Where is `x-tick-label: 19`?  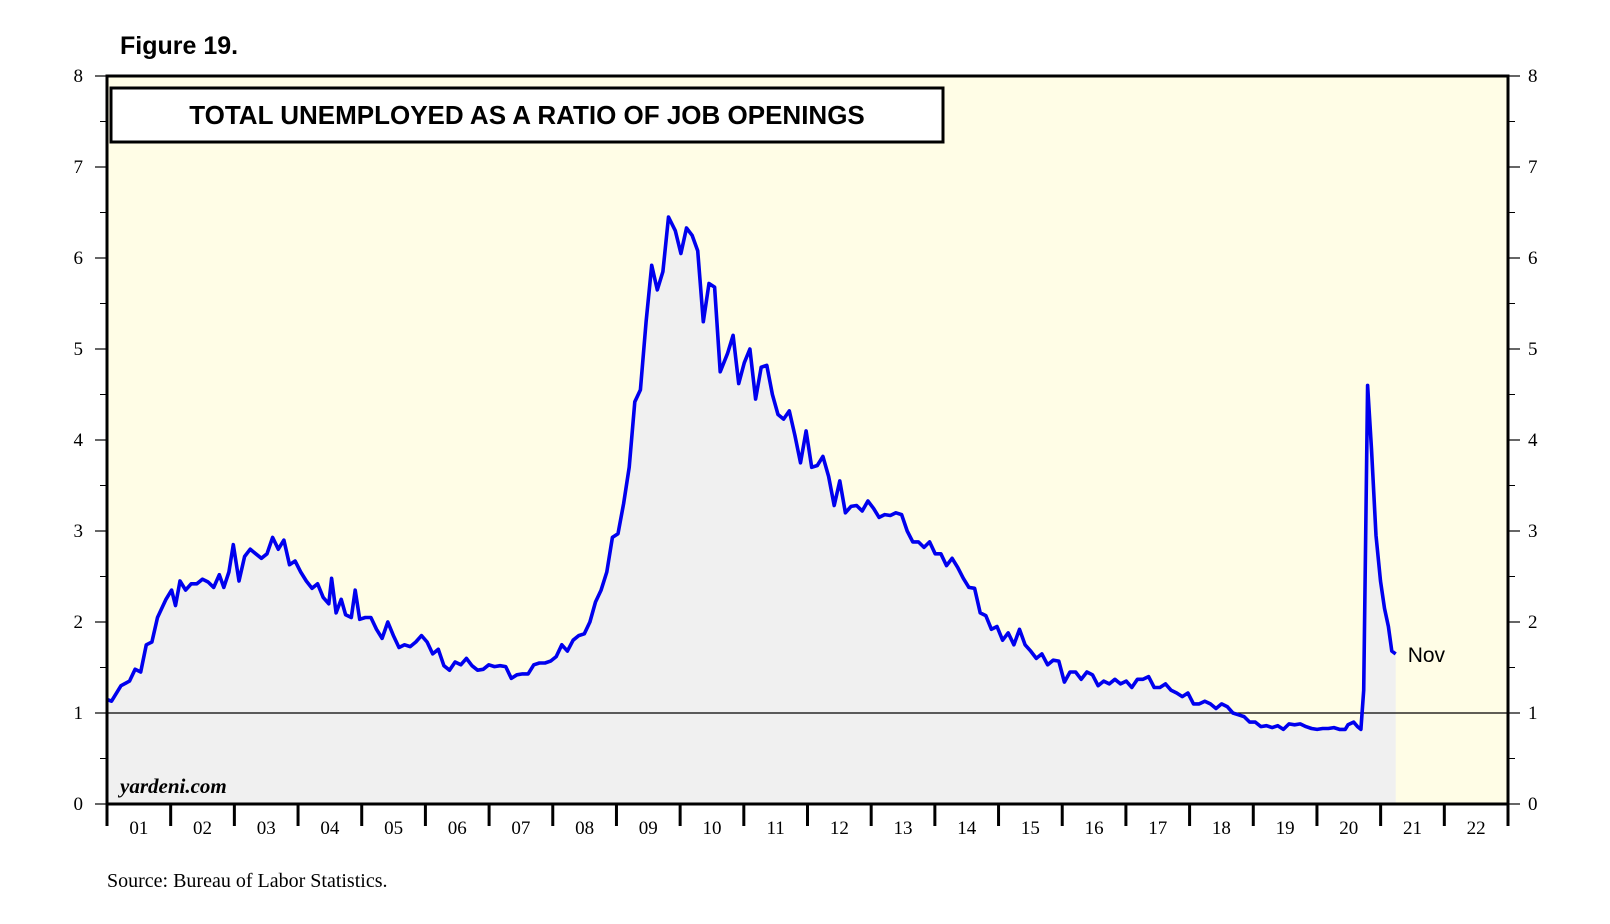
x-tick-label: 19 is located at coordinates (1285, 828).